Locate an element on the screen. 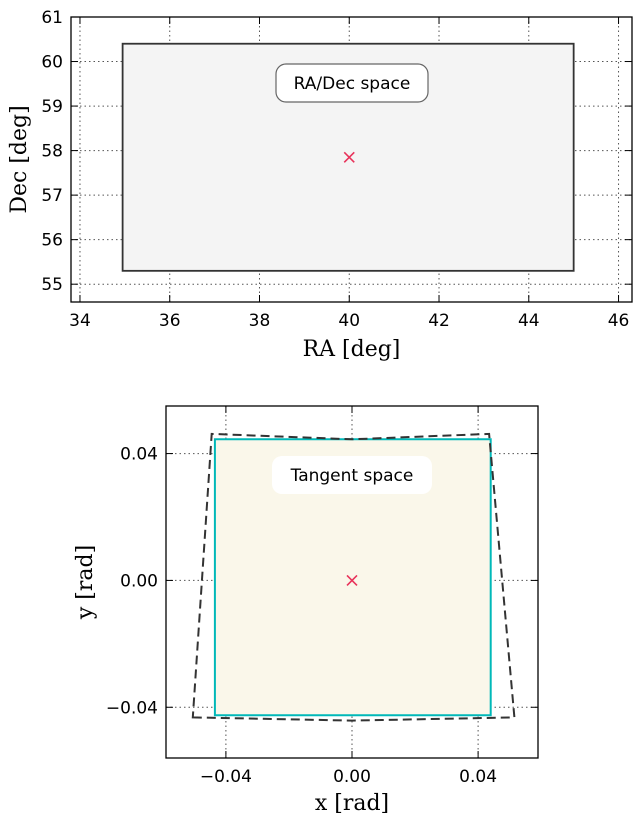  ra-dec-x-label: RA [deg] is located at coordinates (352, 349).